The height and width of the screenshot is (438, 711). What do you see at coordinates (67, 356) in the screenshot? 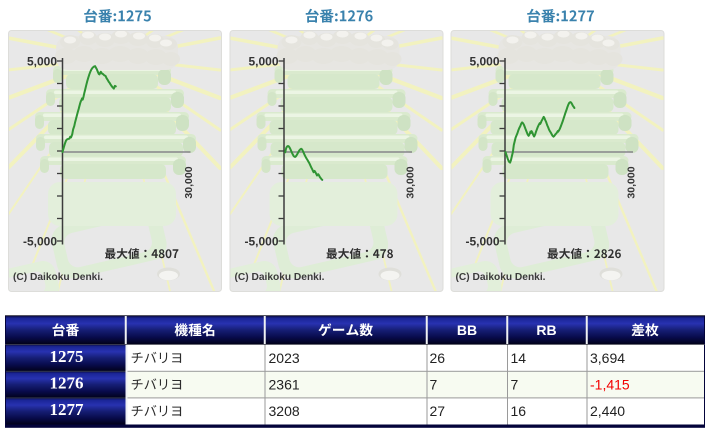
I see `svg-text: 1275` at bounding box center [67, 356].